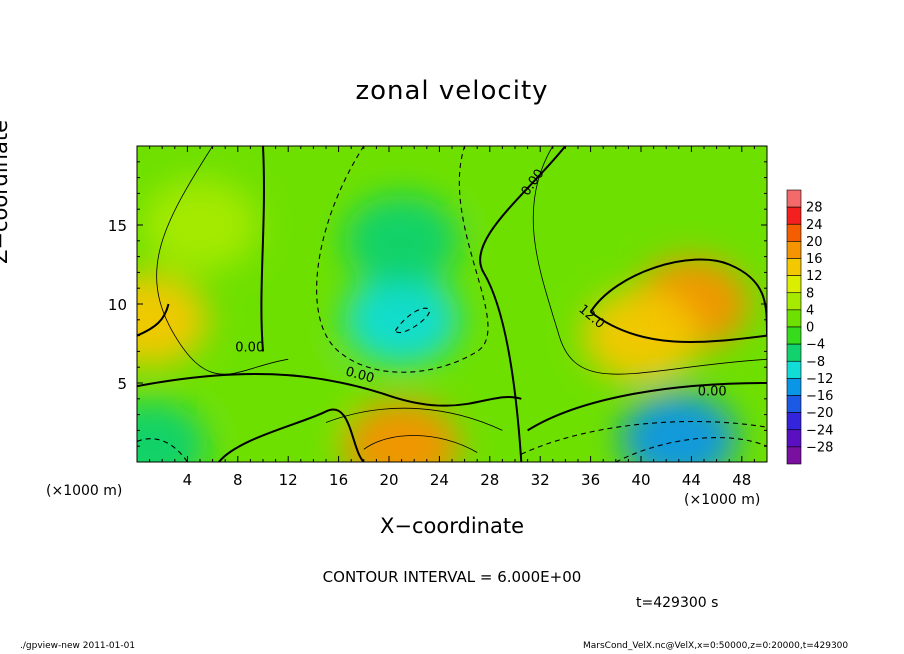  I want to click on x-tick-label: 32, so click(540, 480).